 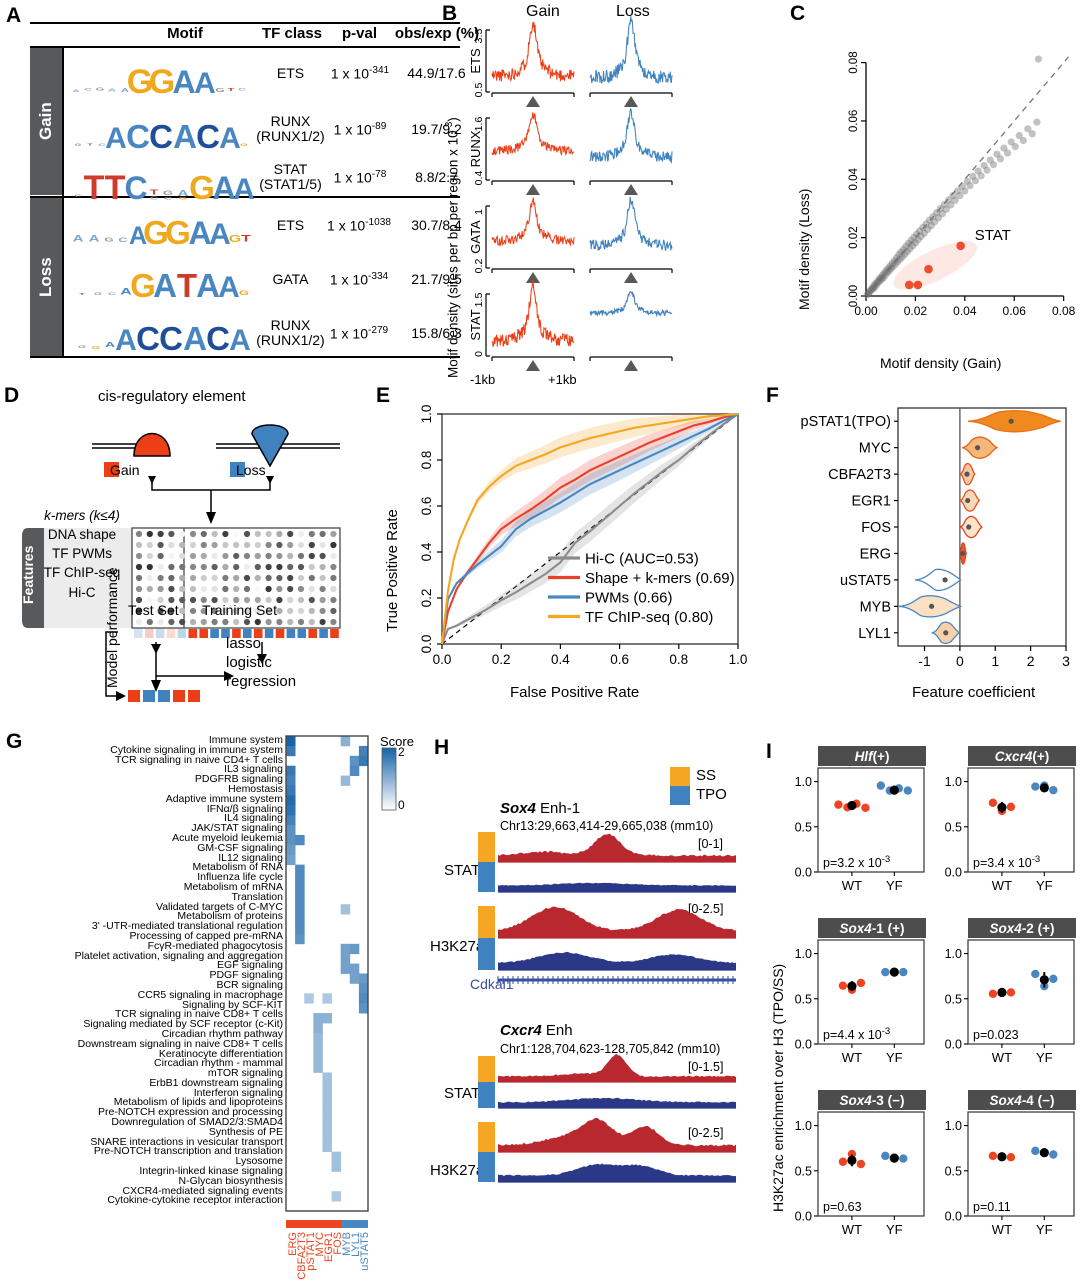 I want to click on pathway-row-label: Lysosome, so click(x=259, y=1161).